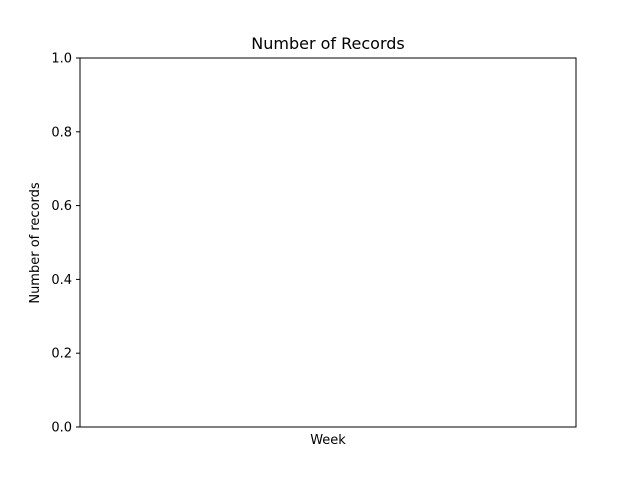  I want to click on y-tick-label: 0.6, so click(61, 206).